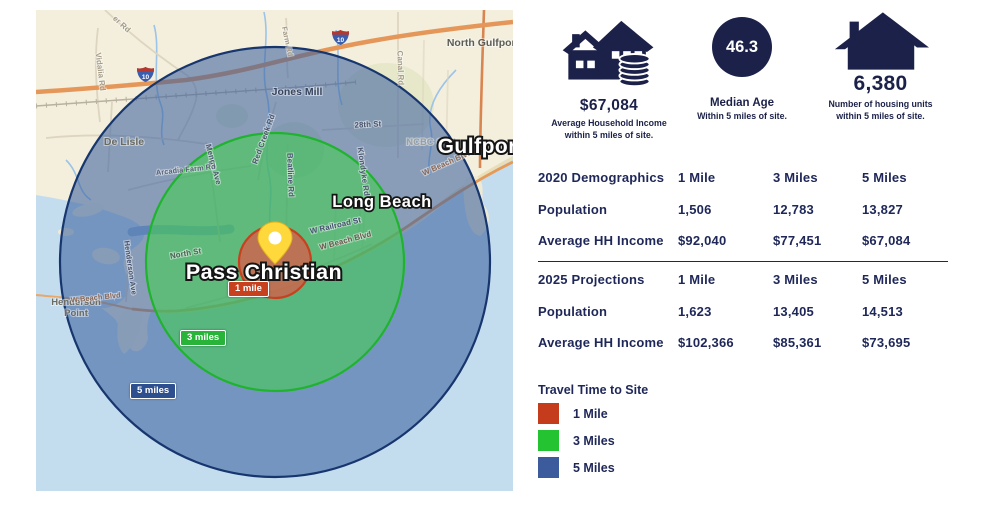  I want to click on stat-income-value: $67,084, so click(609, 105).